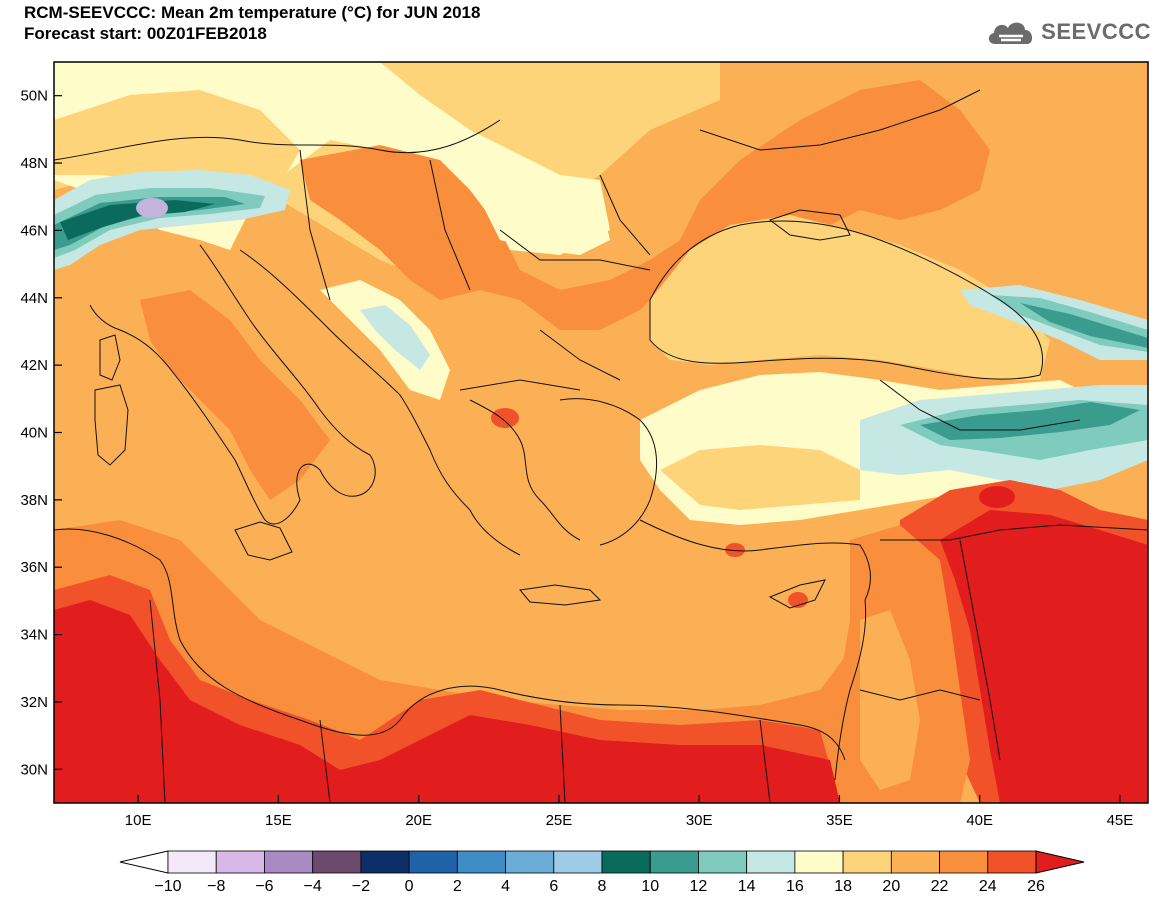 Image resolution: width=1165 pixels, height=907 pixels. What do you see at coordinates (839, 820) in the screenshot?
I see `lon-tick-label: 35E` at bounding box center [839, 820].